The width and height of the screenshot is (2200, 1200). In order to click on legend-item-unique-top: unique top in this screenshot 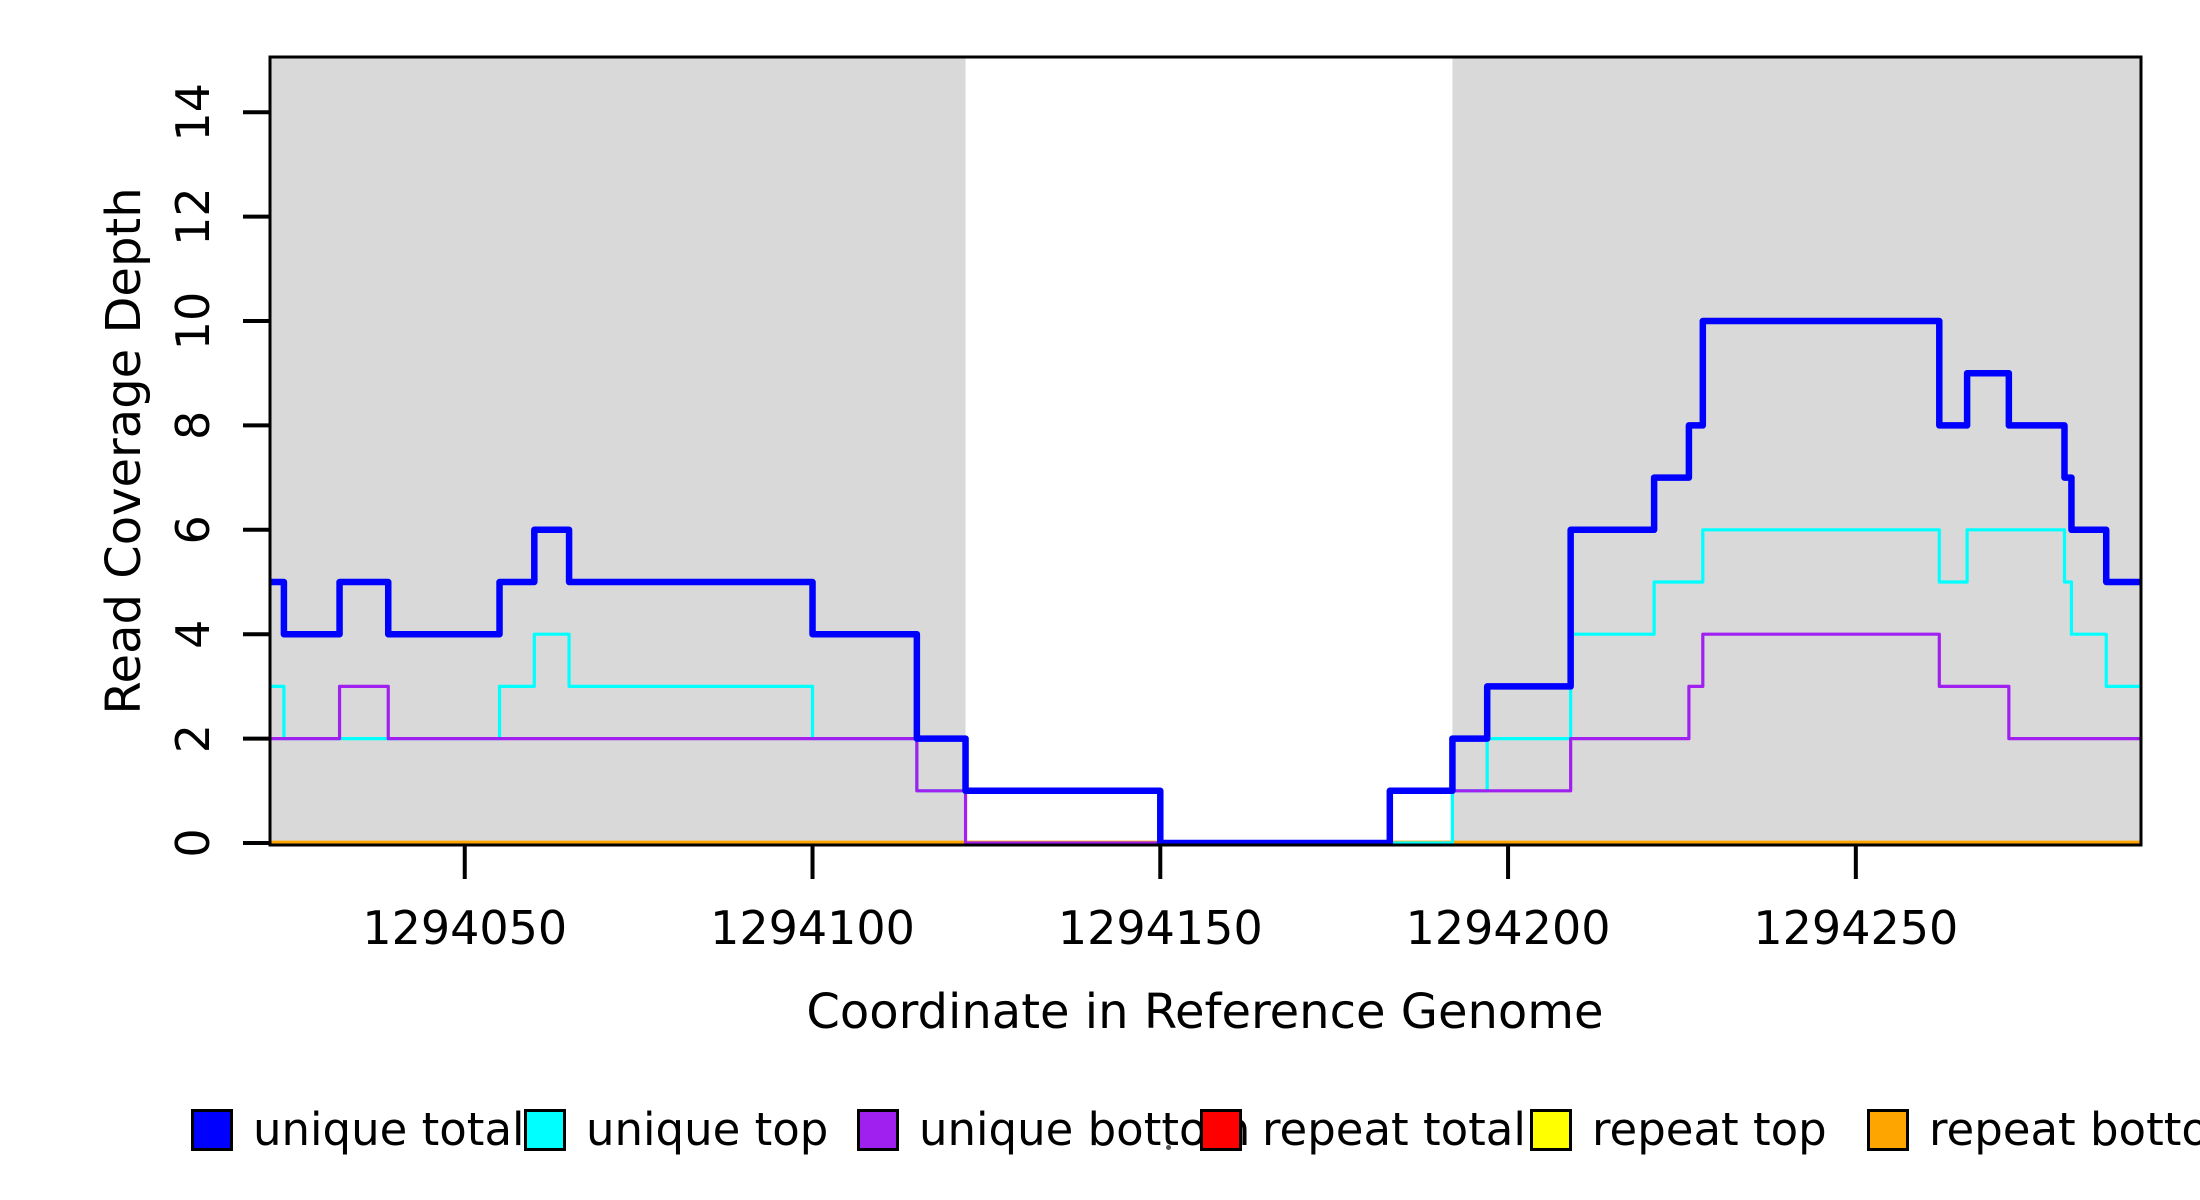, I will do `click(676, 1129)`.